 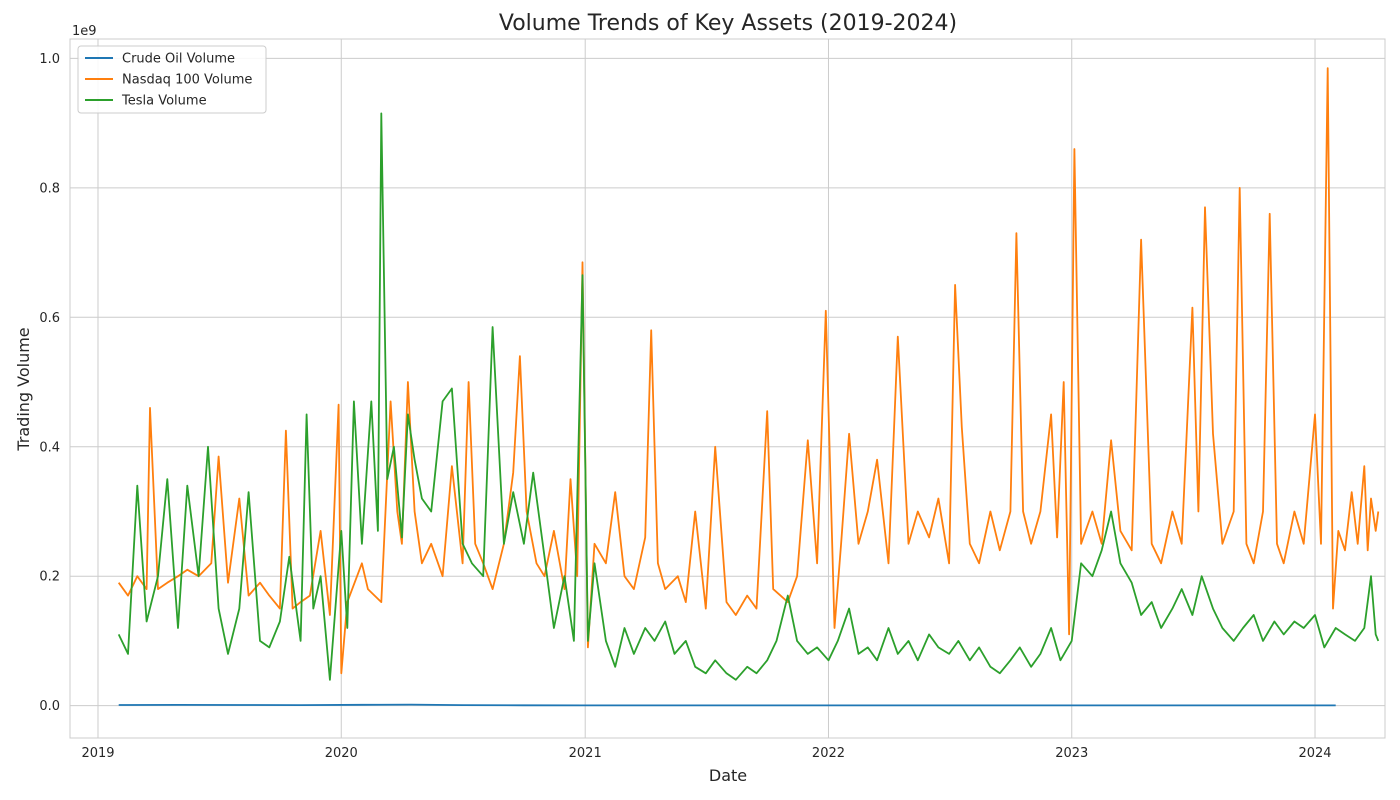 What do you see at coordinates (828, 753) in the screenshot?
I see `x-tick-label: 2022` at bounding box center [828, 753].